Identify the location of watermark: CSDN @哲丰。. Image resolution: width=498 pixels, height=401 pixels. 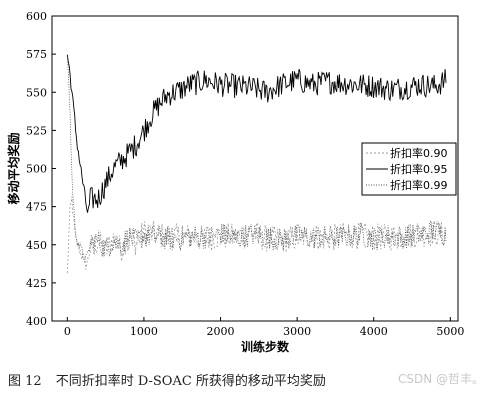
(440, 379).